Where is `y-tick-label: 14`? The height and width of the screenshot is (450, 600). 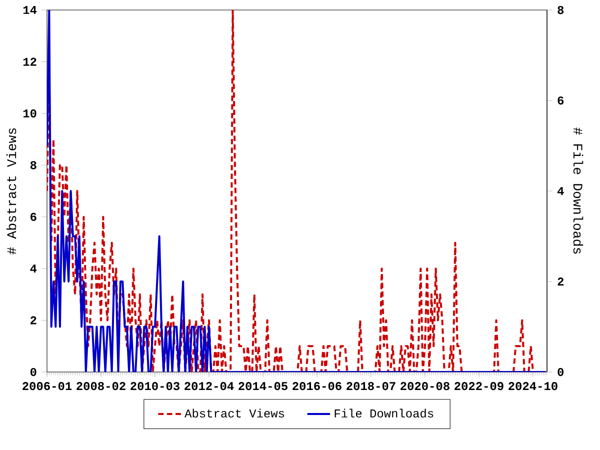 y-tick-label: 14 is located at coordinates (30, 10).